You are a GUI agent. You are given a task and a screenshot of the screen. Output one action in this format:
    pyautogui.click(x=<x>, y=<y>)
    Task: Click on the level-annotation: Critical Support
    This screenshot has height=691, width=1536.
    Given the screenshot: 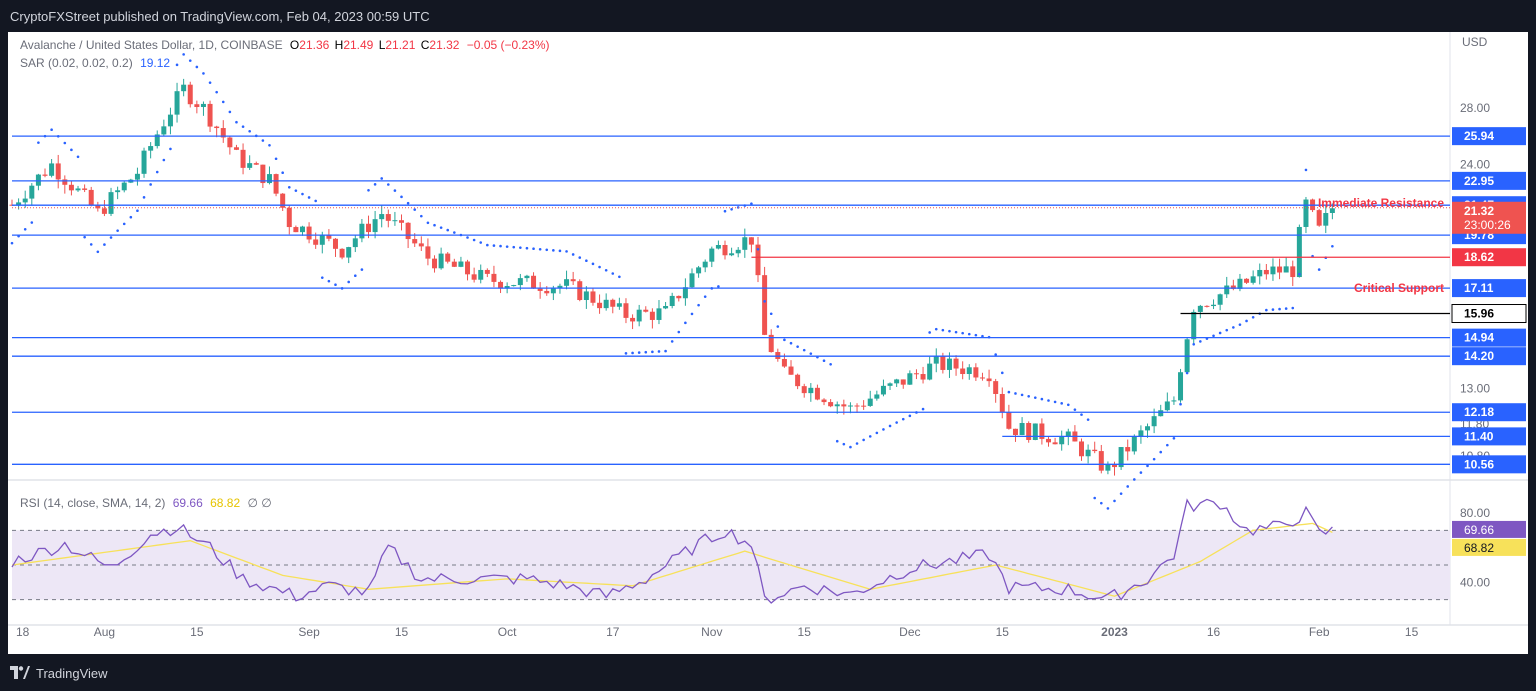 What is the action you would take?
    pyautogui.click(x=1399, y=288)
    